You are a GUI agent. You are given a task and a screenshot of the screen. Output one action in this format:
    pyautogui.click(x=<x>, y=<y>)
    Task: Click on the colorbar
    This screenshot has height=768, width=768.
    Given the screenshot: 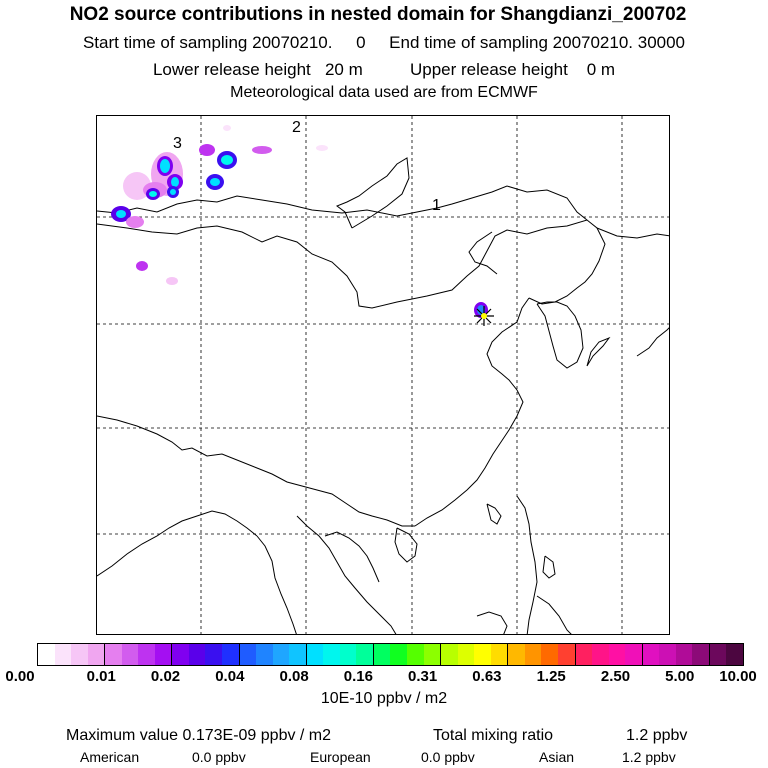 What is the action you would take?
    pyautogui.click(x=390, y=654)
    